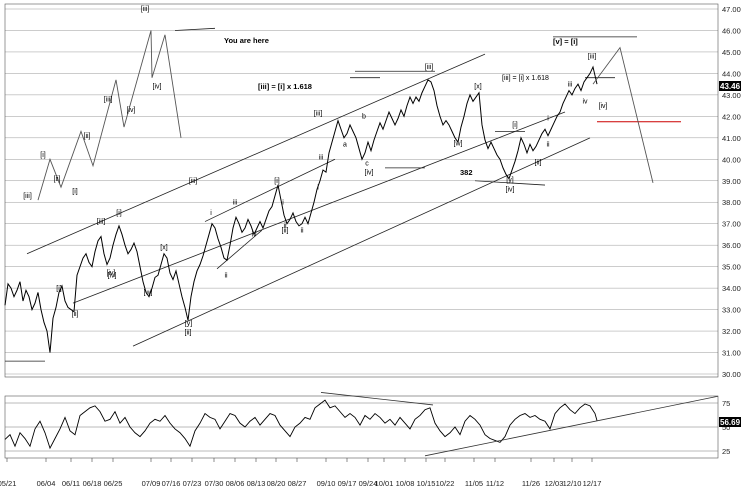  What do you see at coordinates (731, 353) in the screenshot?
I see `y-tick-label: 31.00` at bounding box center [731, 353].